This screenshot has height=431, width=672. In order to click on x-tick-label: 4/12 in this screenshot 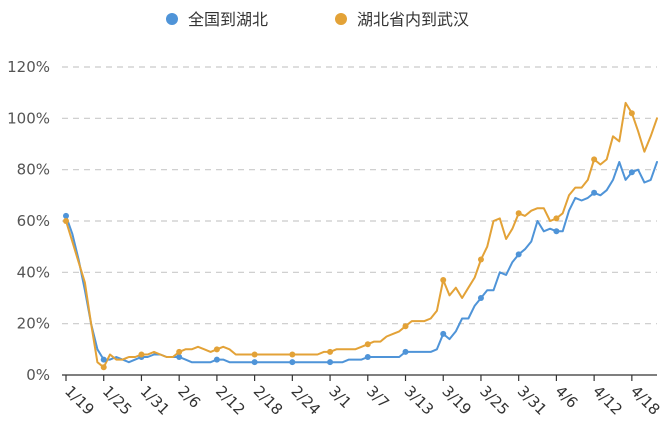, I will do `click(607, 400)`.